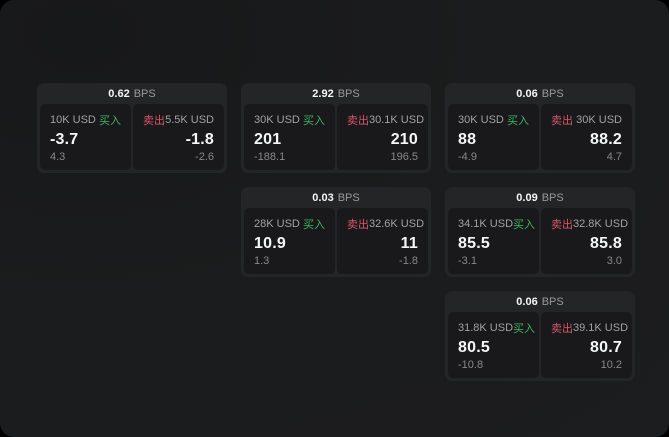 This screenshot has width=669, height=437. Describe the element at coordinates (64, 139) in the screenshot. I see `buy-price: -3.7` at that location.